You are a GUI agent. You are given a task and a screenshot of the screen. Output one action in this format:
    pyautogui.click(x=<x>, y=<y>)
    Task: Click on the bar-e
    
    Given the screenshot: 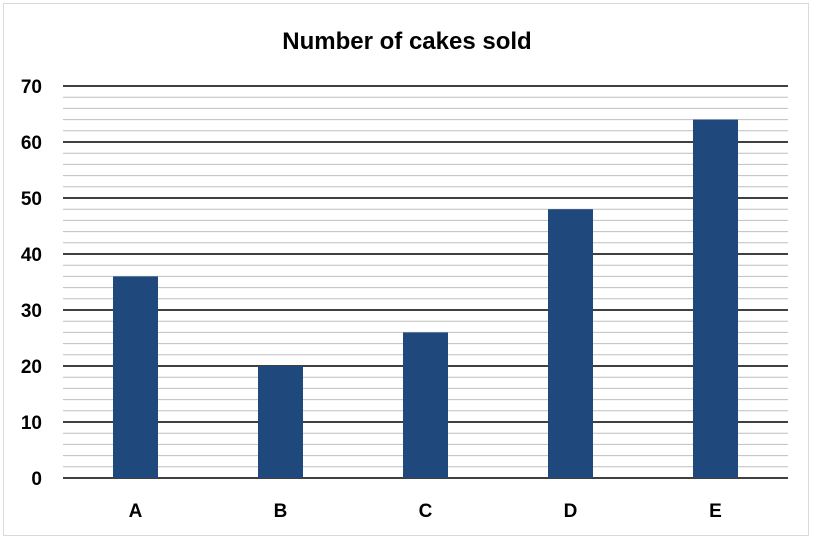 What is the action you would take?
    pyautogui.click(x=715, y=298)
    